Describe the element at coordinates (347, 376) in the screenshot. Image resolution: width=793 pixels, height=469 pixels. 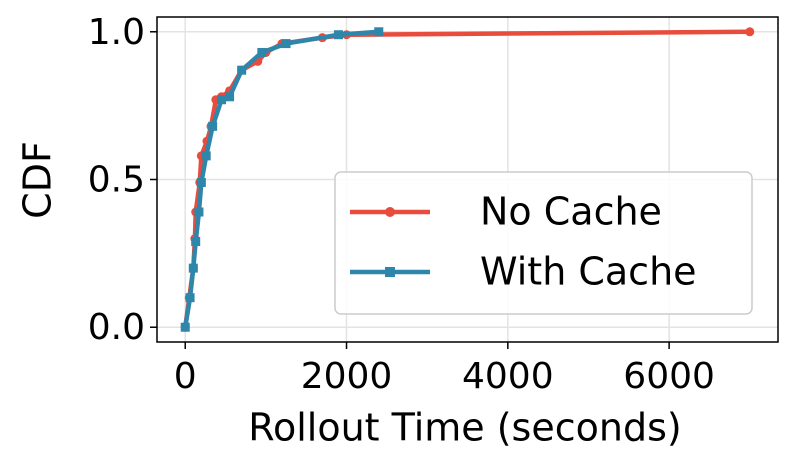
I see `x-tick-label: 2000` at that location.